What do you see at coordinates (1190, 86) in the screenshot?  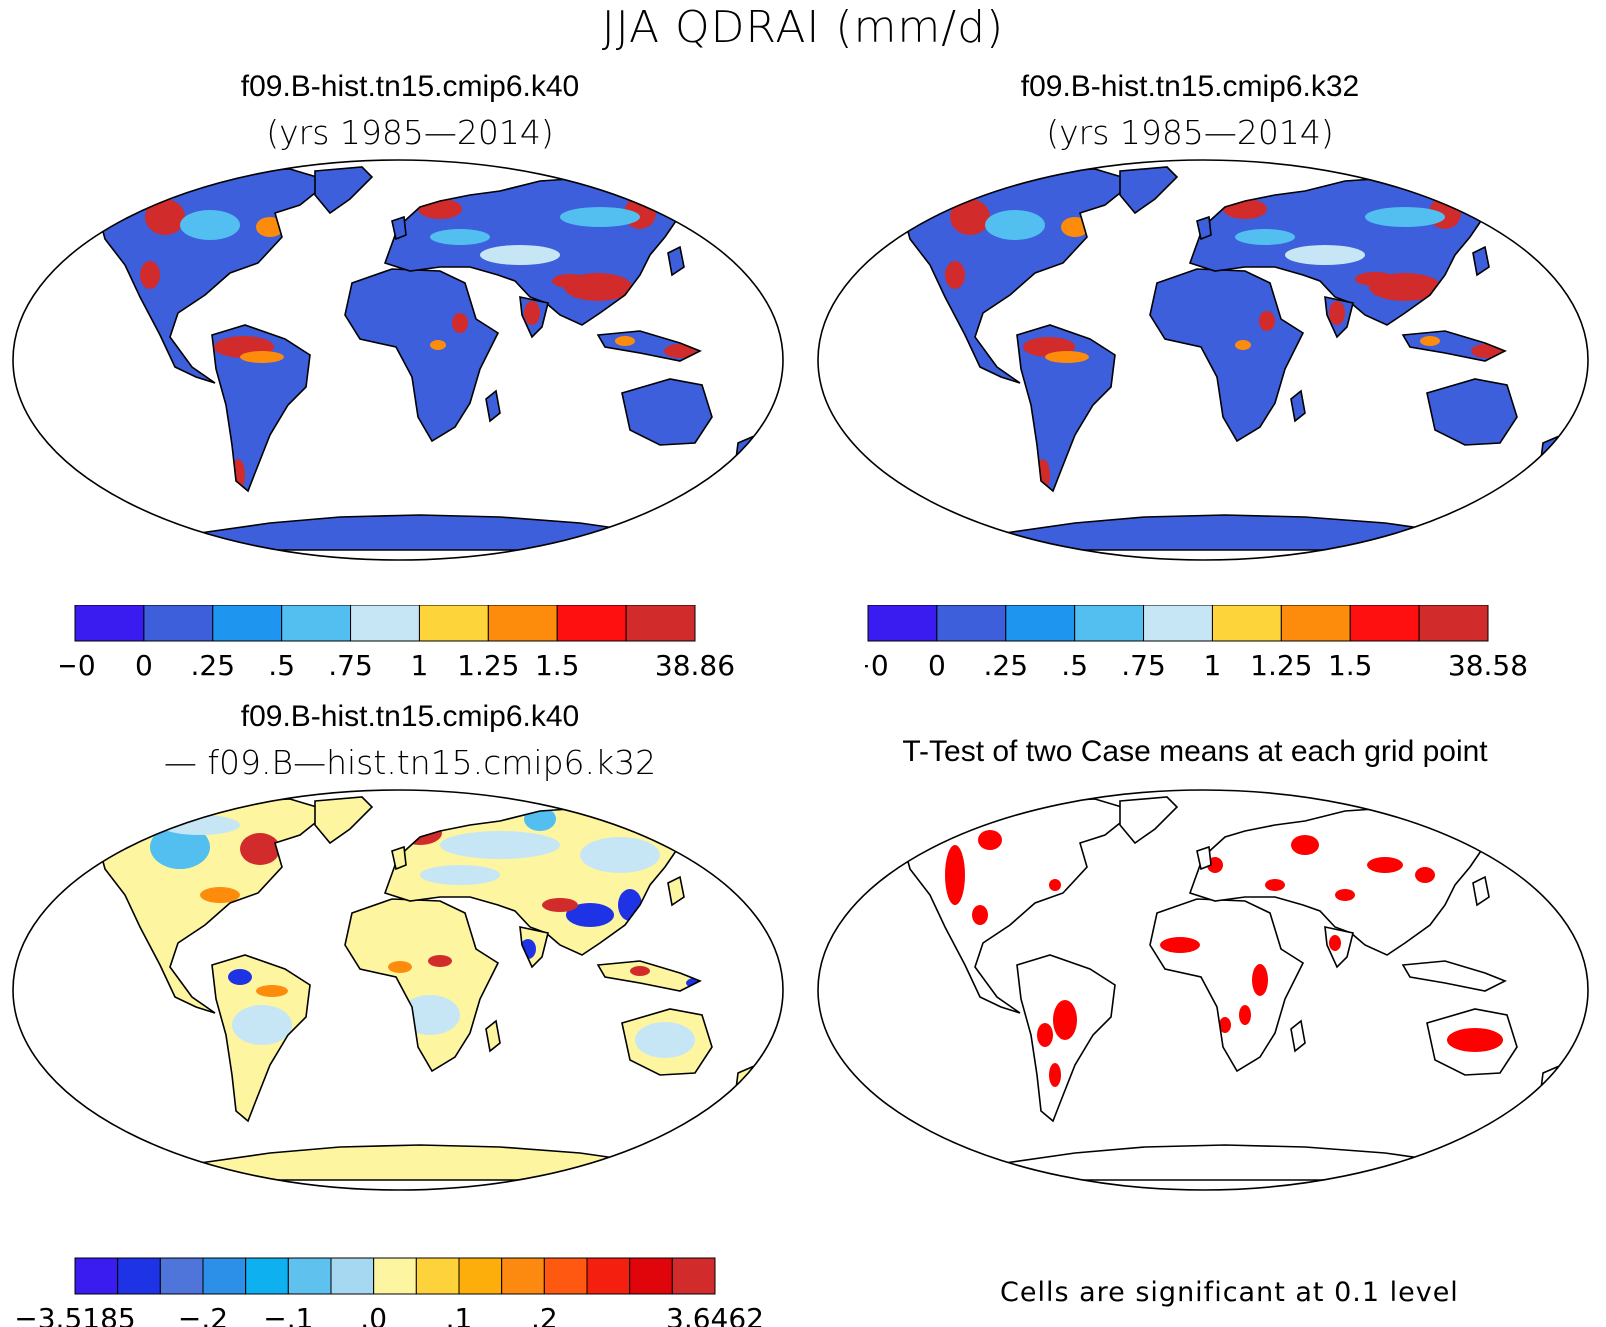 I see `panel-k32-title: f09.B-hist.tn15.cmip6.k32` at bounding box center [1190, 86].